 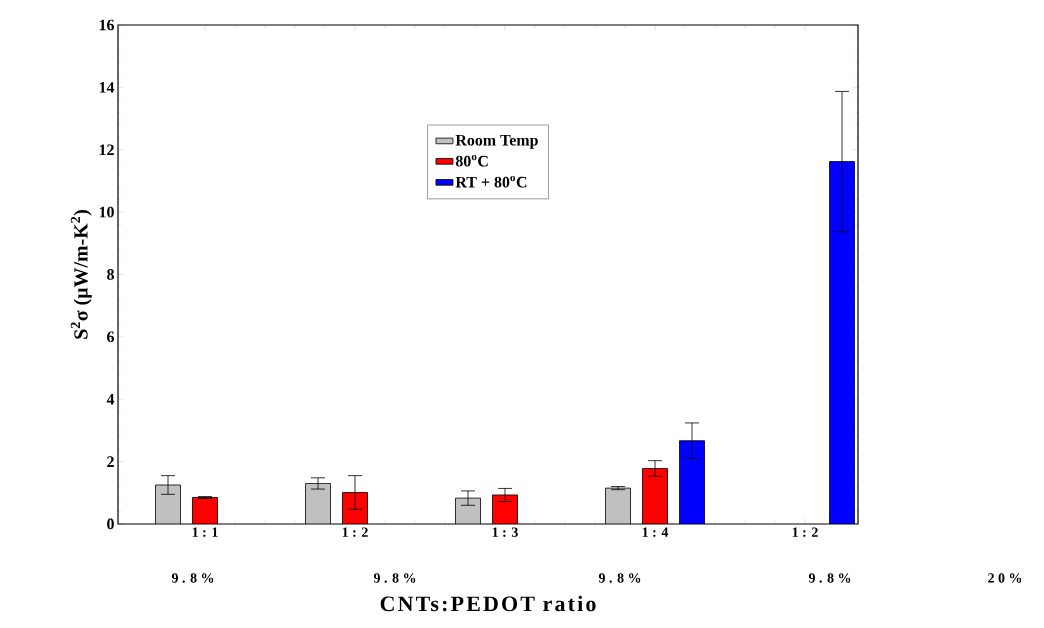 What do you see at coordinates (81, 274) in the screenshot?
I see `y-axis-title: S$^{2}$σ (μW/m-K$^{2}$)` at bounding box center [81, 274].